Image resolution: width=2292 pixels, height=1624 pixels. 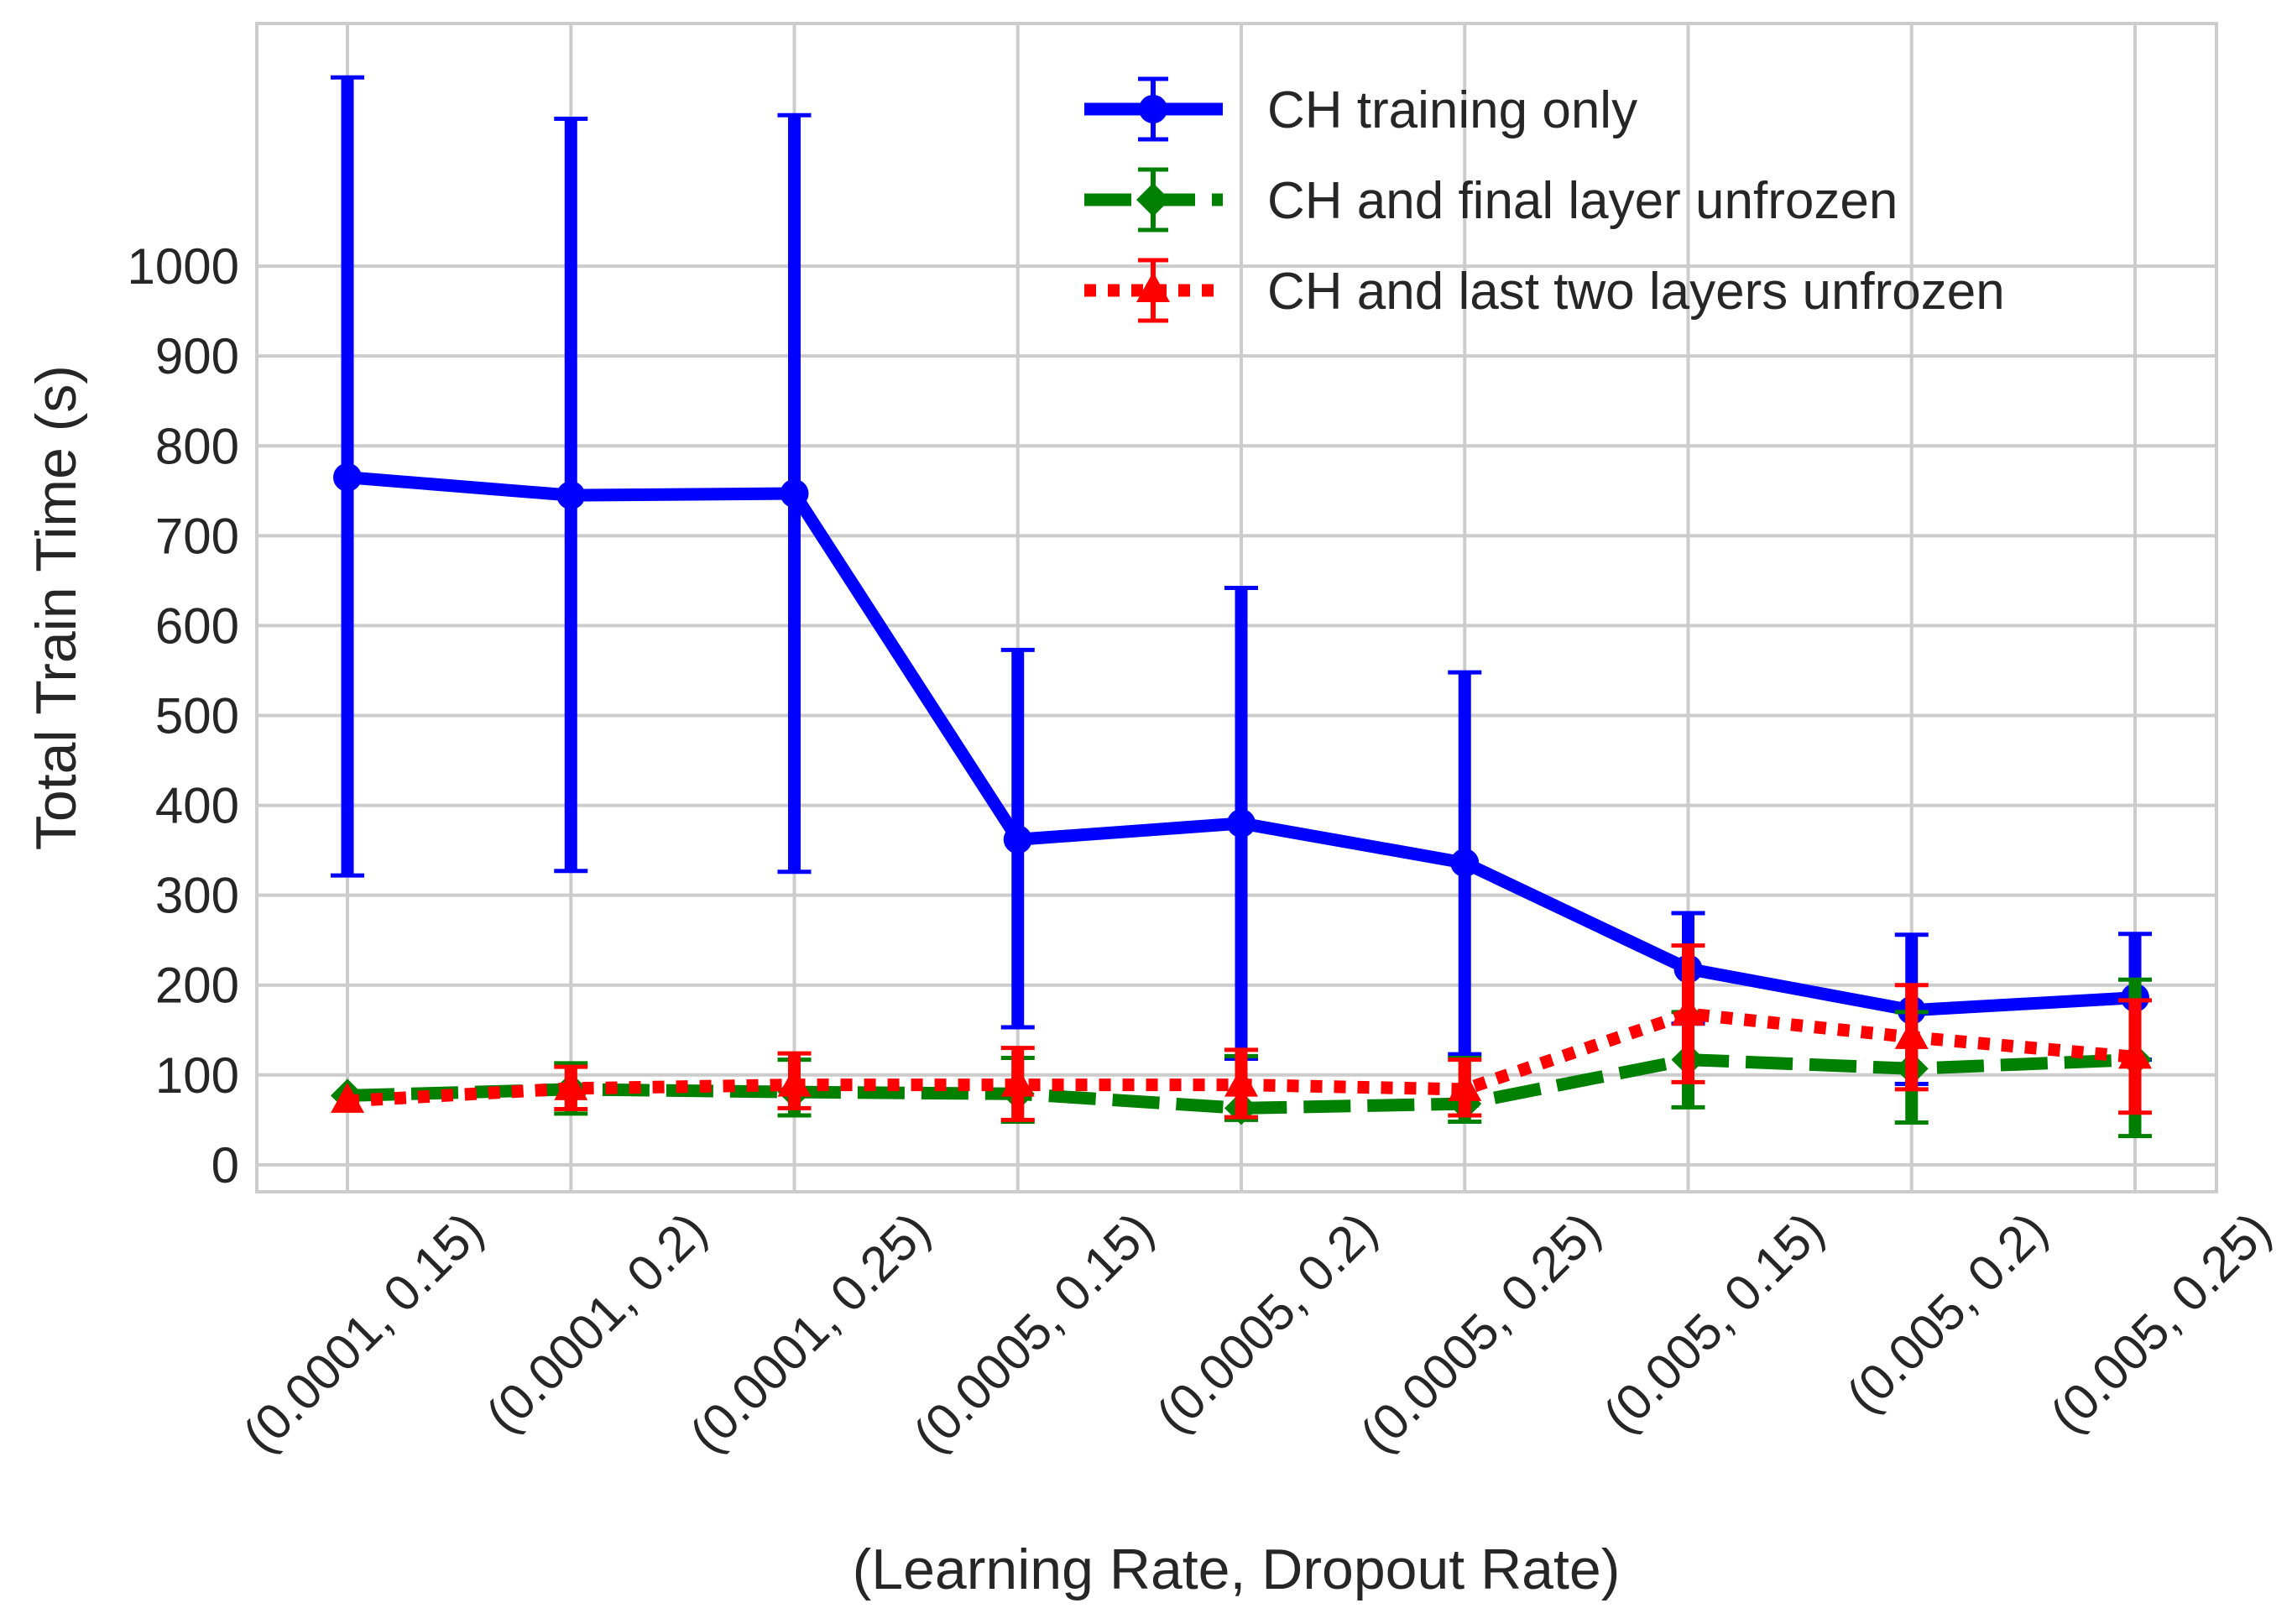 I want to click on y-axis-ticks: 0 100 200 300 400 500 600 700 800 900 1000, so click(x=183, y=715).